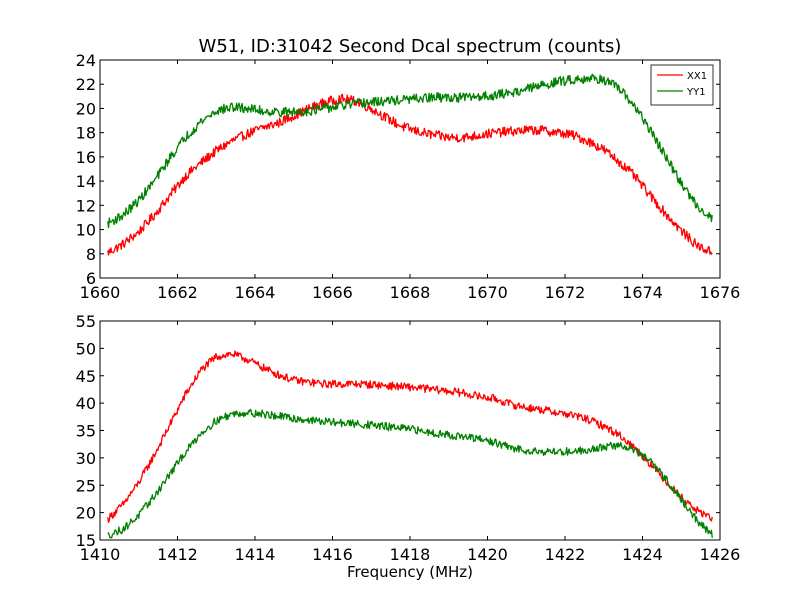  Describe the element at coordinates (410, 292) in the screenshot. I see `top-x-tick-label: 1668` at that location.